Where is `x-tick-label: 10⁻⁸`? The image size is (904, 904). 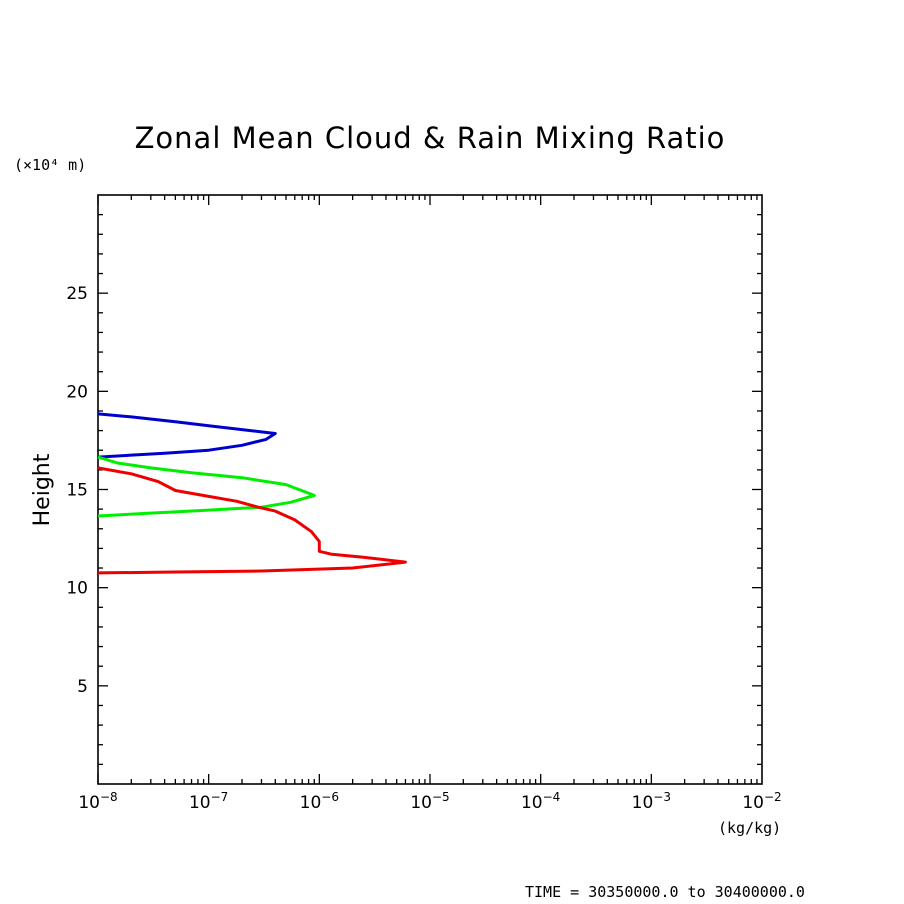 x-tick-label: 10⁻⁸ is located at coordinates (97, 801).